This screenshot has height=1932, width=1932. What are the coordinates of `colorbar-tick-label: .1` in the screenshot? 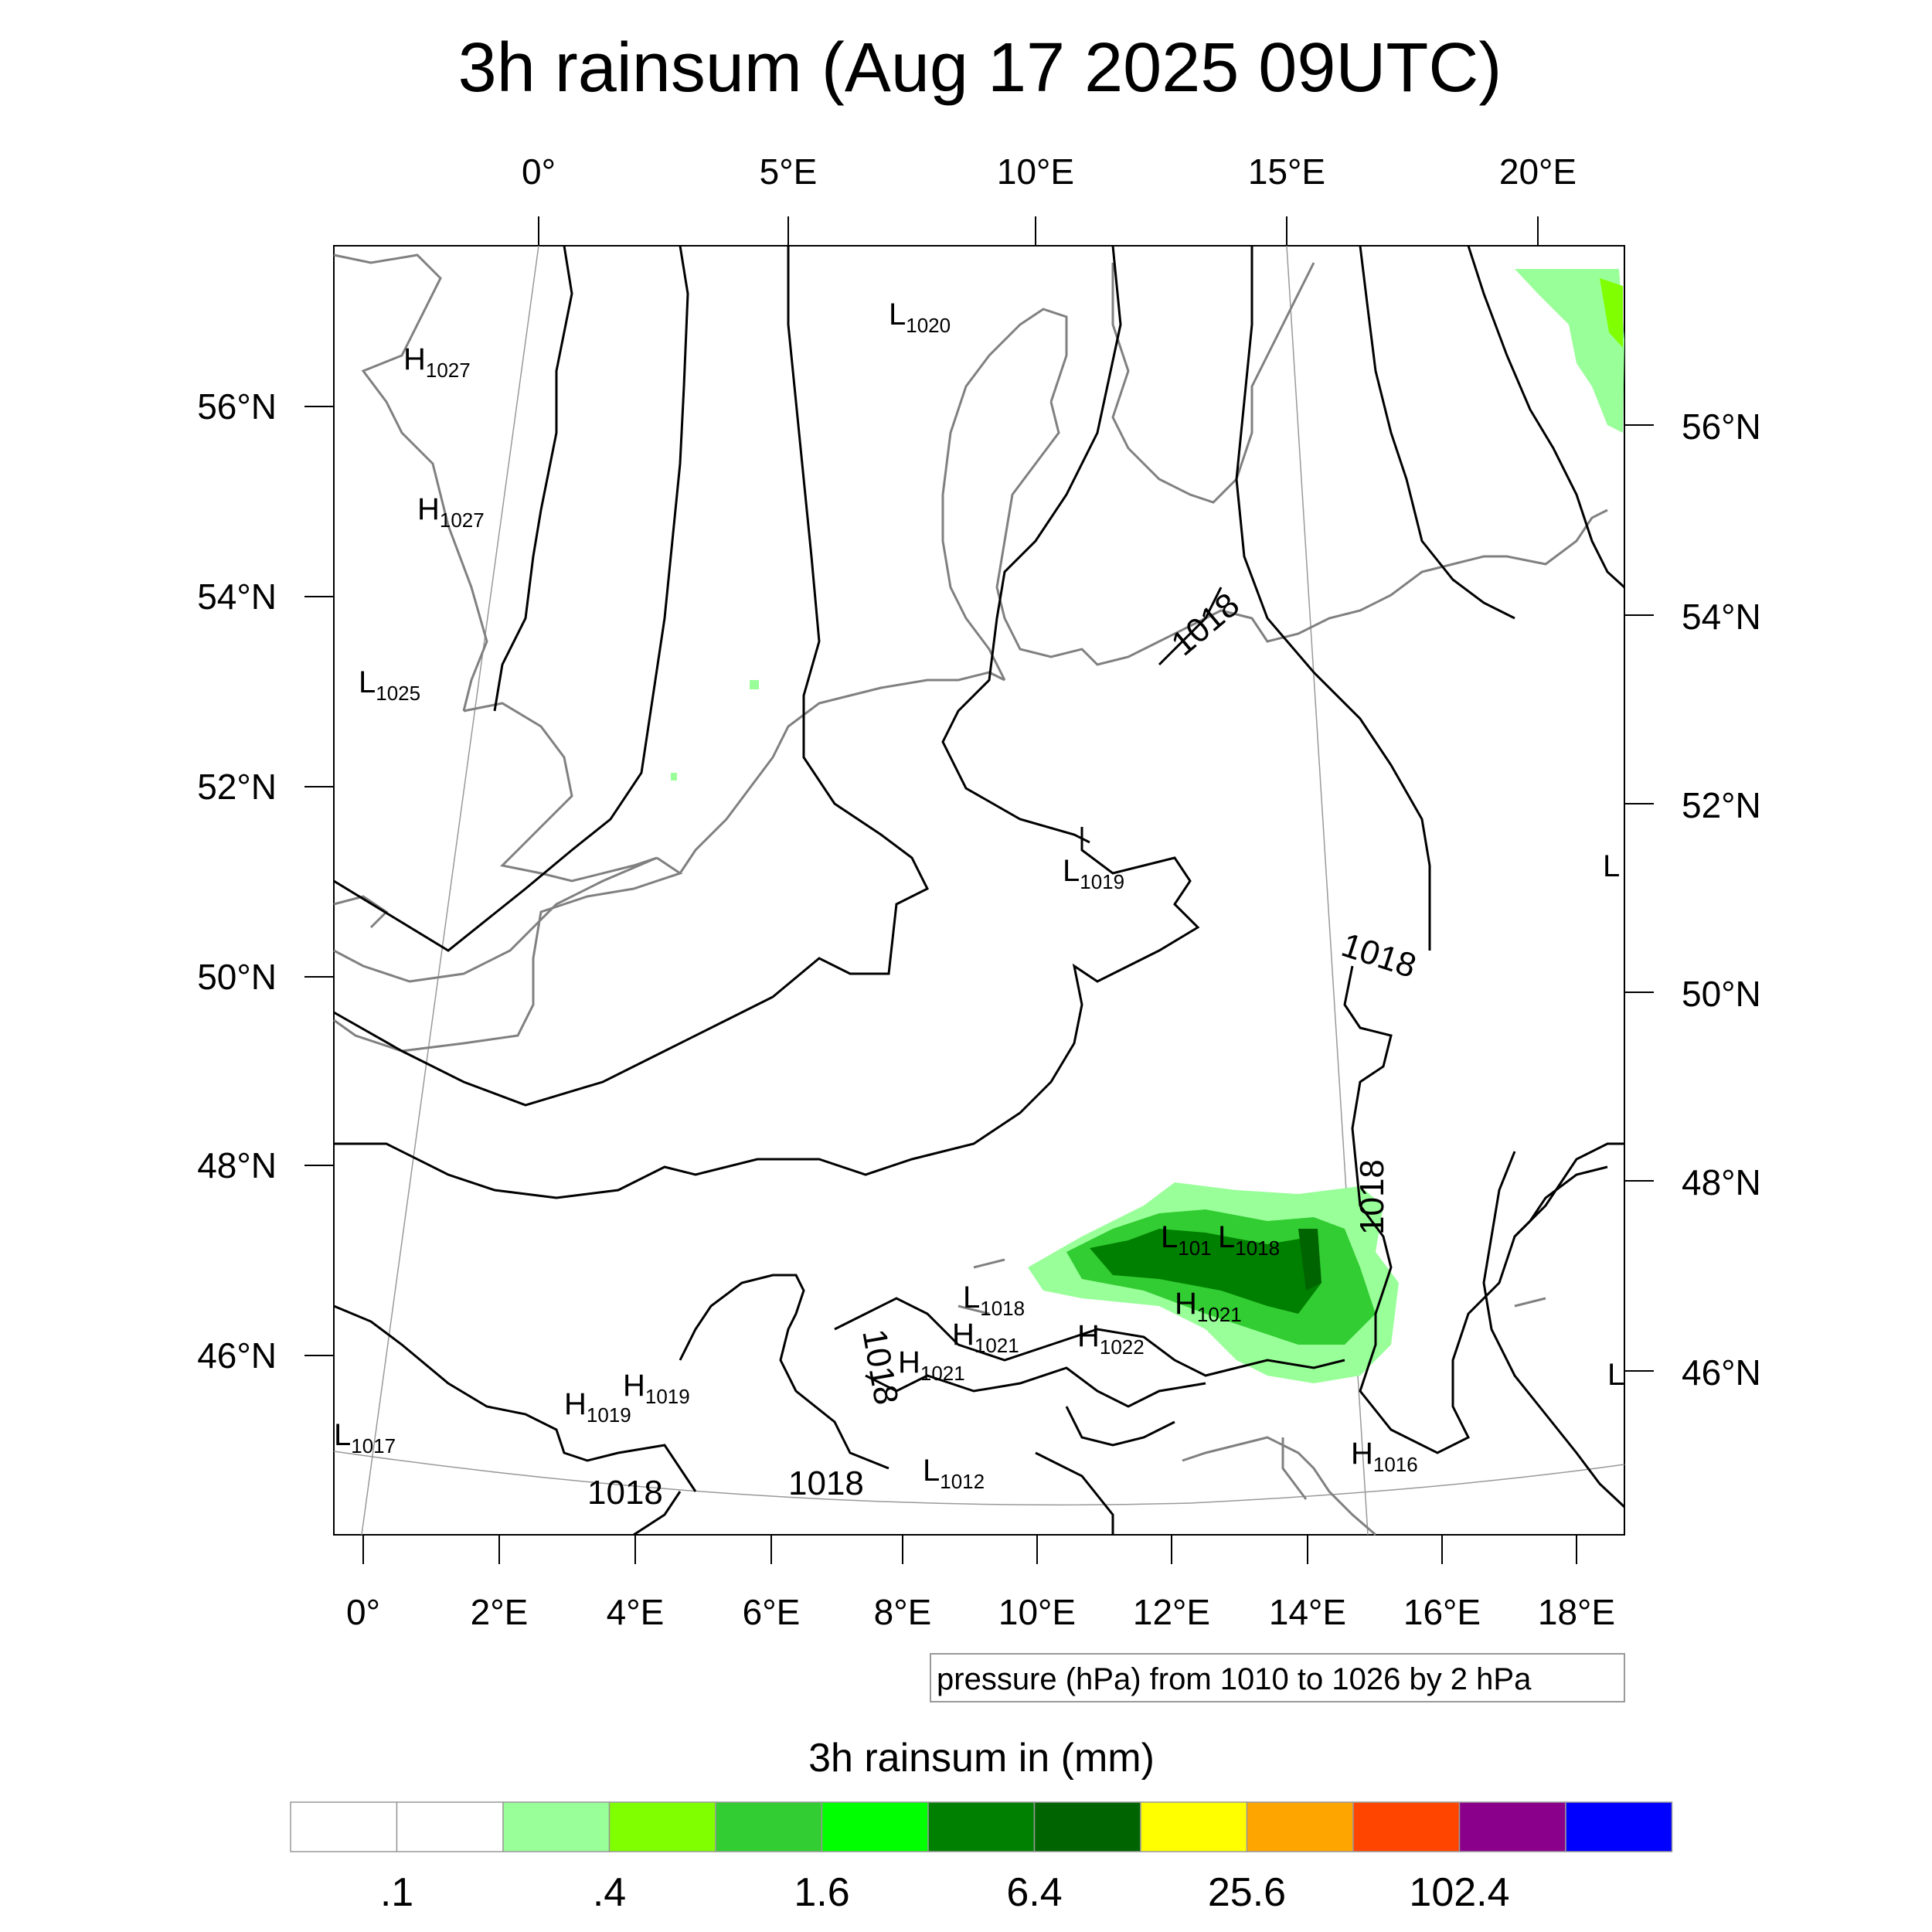 It's located at (396, 1893).